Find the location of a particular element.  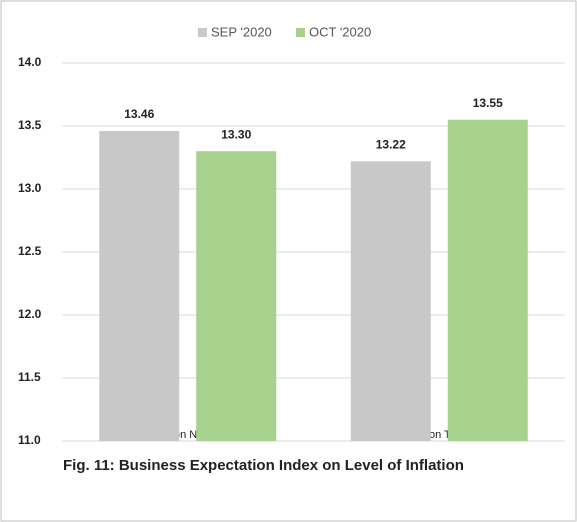

y-tick-label: 13.5 is located at coordinates (30, 125).